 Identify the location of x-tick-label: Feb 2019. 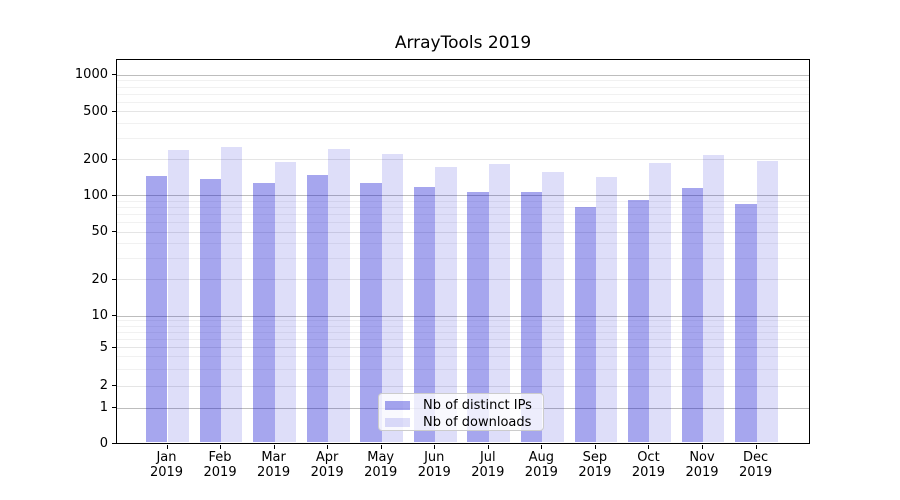
(220, 465).